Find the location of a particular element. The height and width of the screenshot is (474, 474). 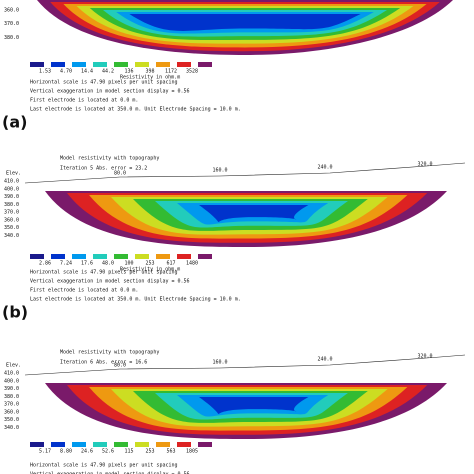

scale-label: 563 is located at coordinates (170, 452).